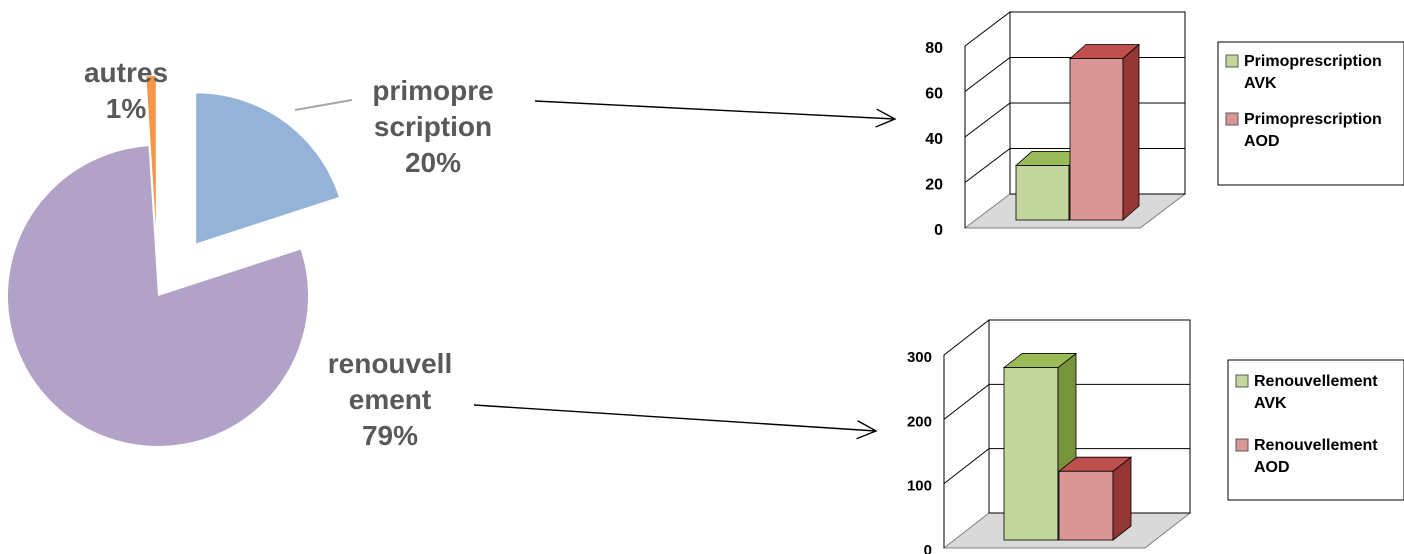 This screenshot has height=554, width=1404. Describe the element at coordinates (919, 357) in the screenshot. I see `y-tick-label: 300` at that location.